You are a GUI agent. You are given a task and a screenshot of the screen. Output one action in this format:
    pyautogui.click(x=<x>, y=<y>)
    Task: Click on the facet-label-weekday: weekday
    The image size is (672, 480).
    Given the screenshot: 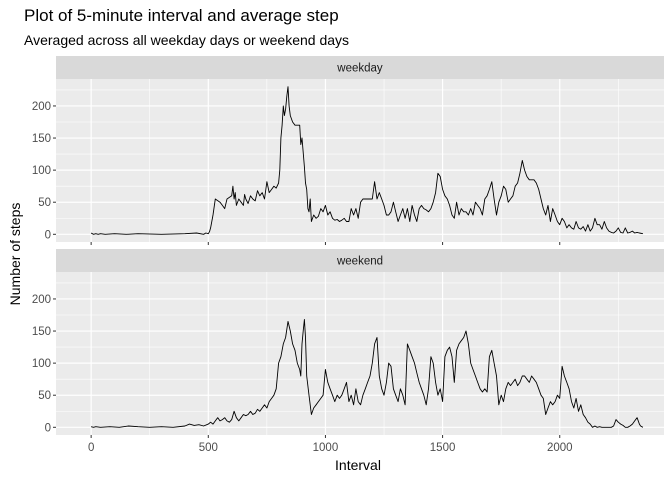 What is the action you would take?
    pyautogui.click(x=359, y=69)
    